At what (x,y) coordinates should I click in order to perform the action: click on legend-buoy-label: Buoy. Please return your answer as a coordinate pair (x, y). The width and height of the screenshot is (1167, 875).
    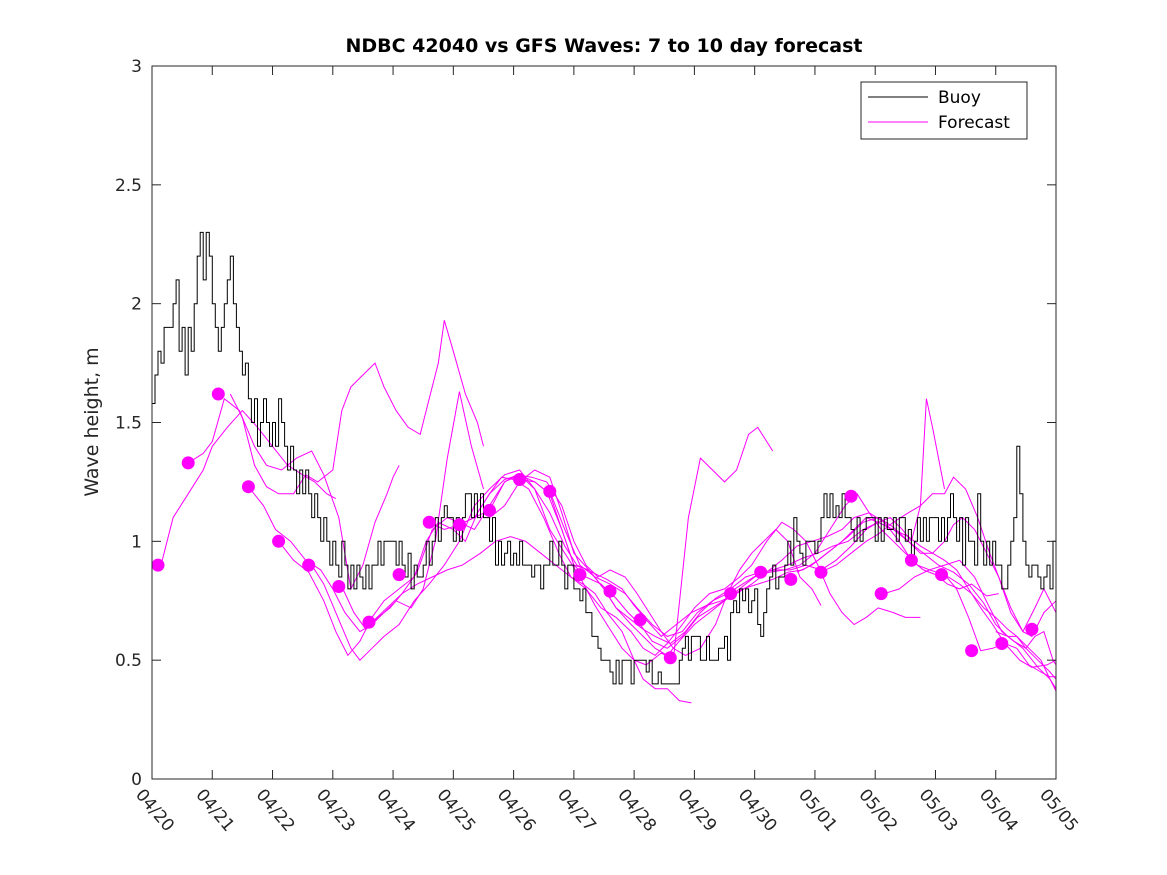
    Looking at the image, I should click on (959, 98).